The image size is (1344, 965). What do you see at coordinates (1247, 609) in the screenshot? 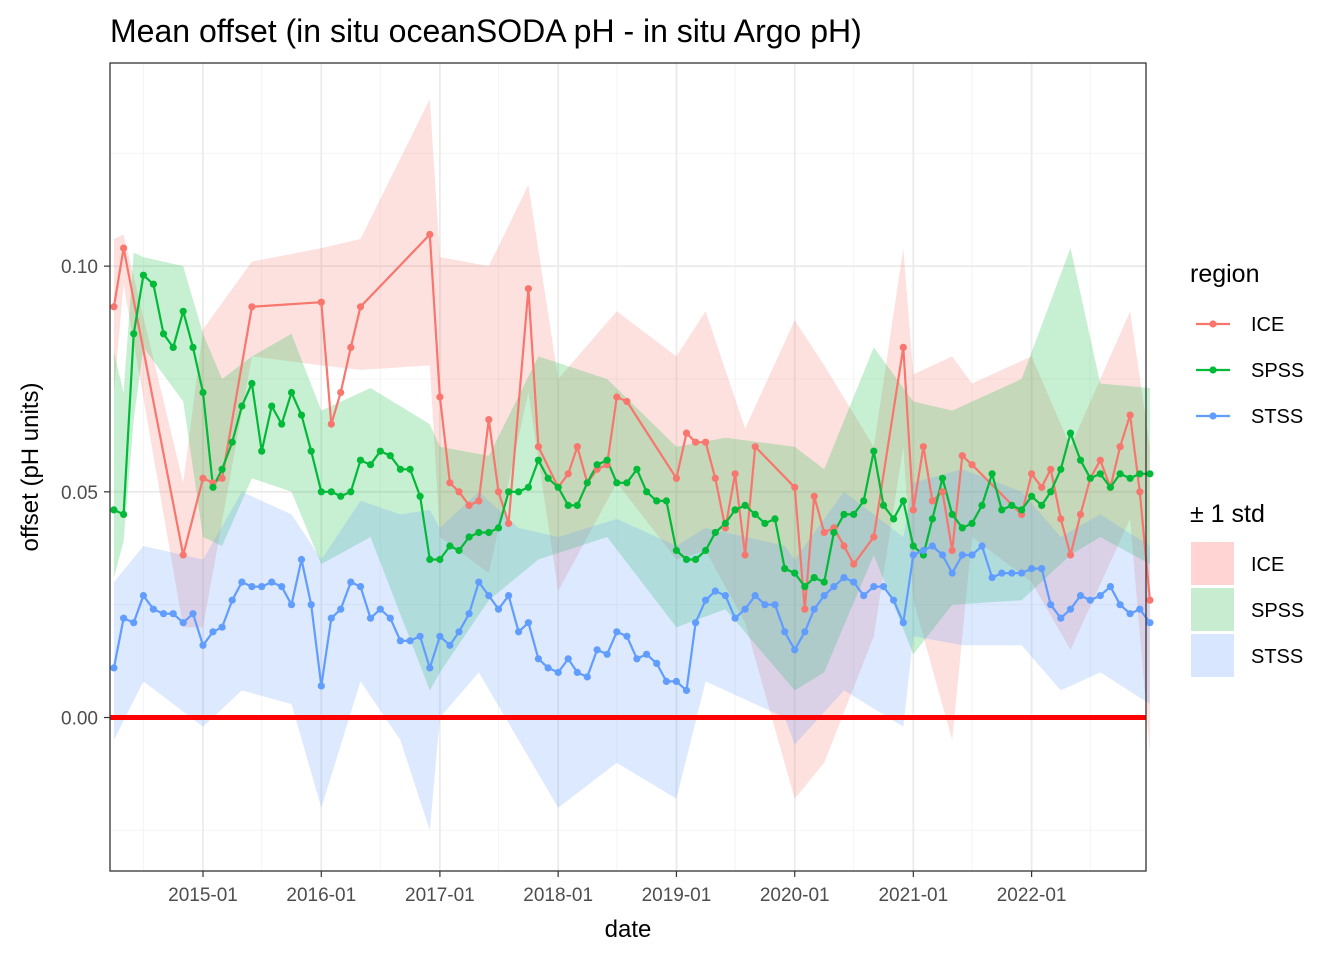
I see `legend-ribbon-keys: ICE SPSS STSS` at bounding box center [1247, 609].